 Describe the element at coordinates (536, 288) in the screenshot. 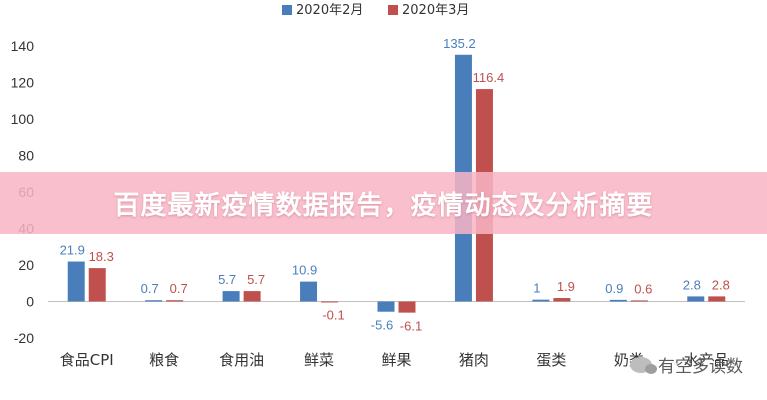

I see `data-label: 1` at that location.